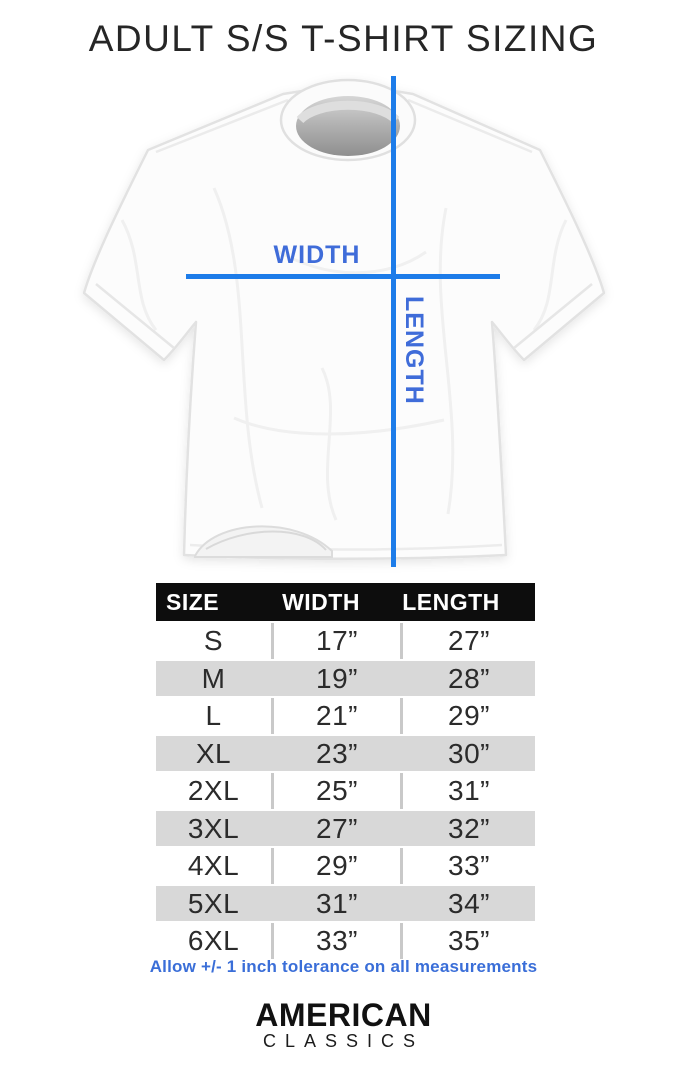  What do you see at coordinates (213, 716) in the screenshot?
I see `size-cell: L` at bounding box center [213, 716].